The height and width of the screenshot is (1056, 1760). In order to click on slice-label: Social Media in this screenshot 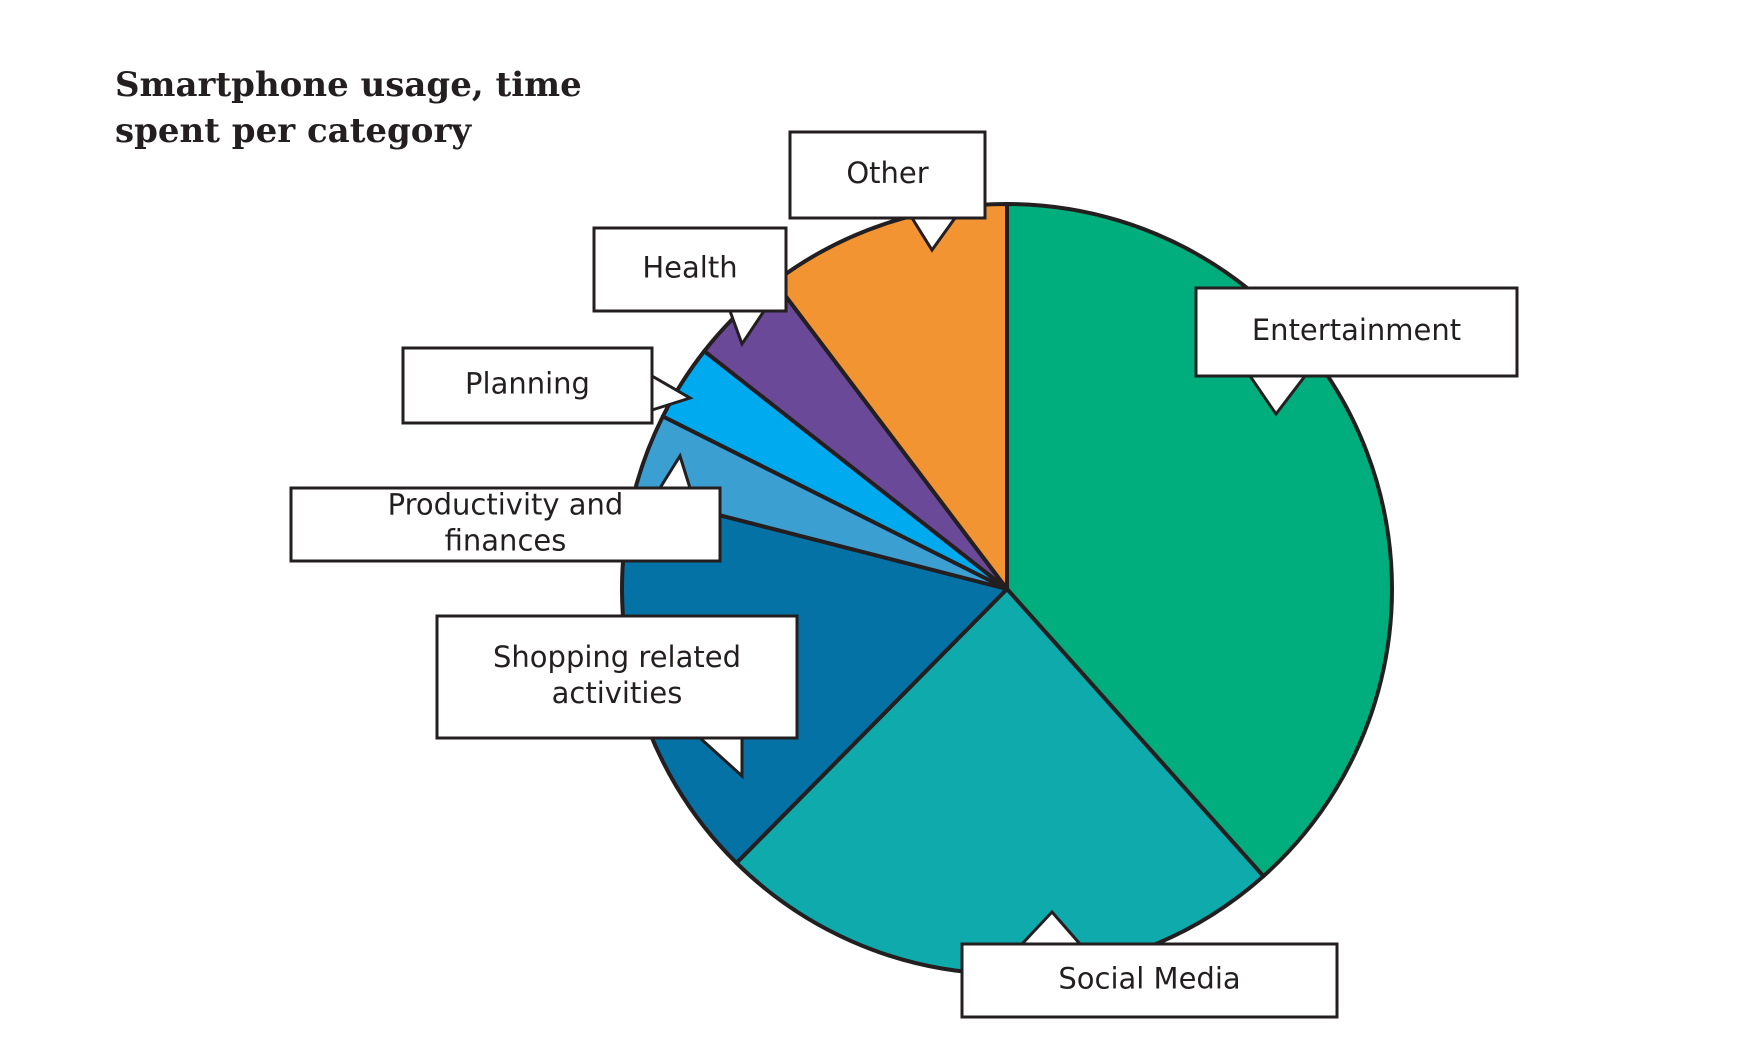, I will do `click(1149, 979)`.